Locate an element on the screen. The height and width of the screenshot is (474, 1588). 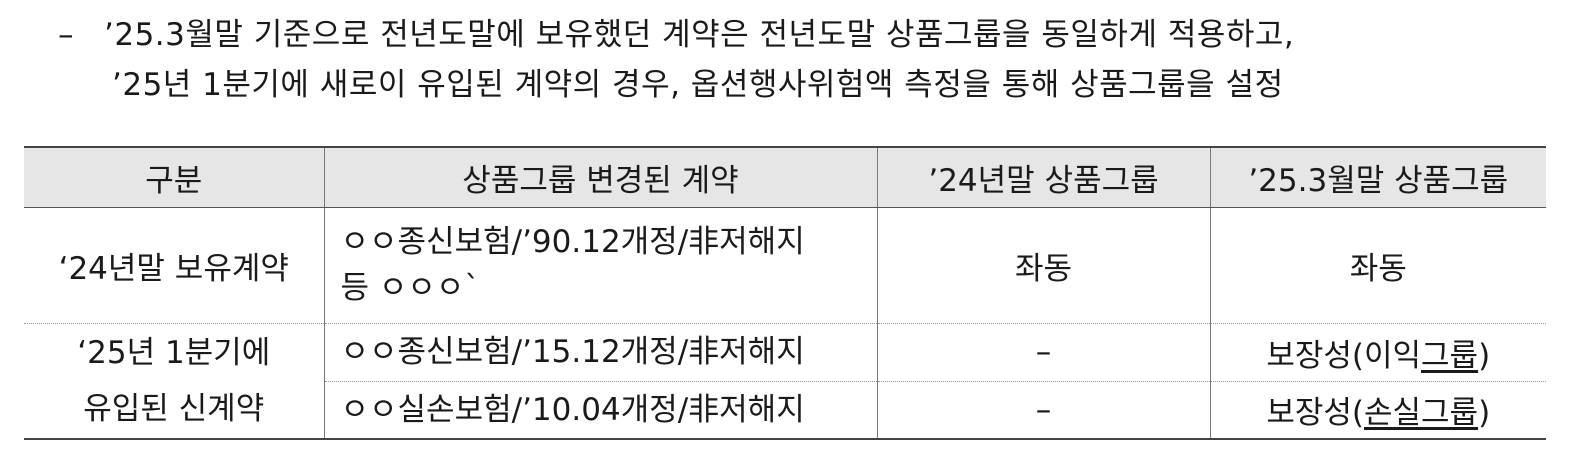
contract-cell: ㅇㅇ종신보험/’90.12개정/非저해지 등 ㅇㅇㅇ` is located at coordinates (600, 265).